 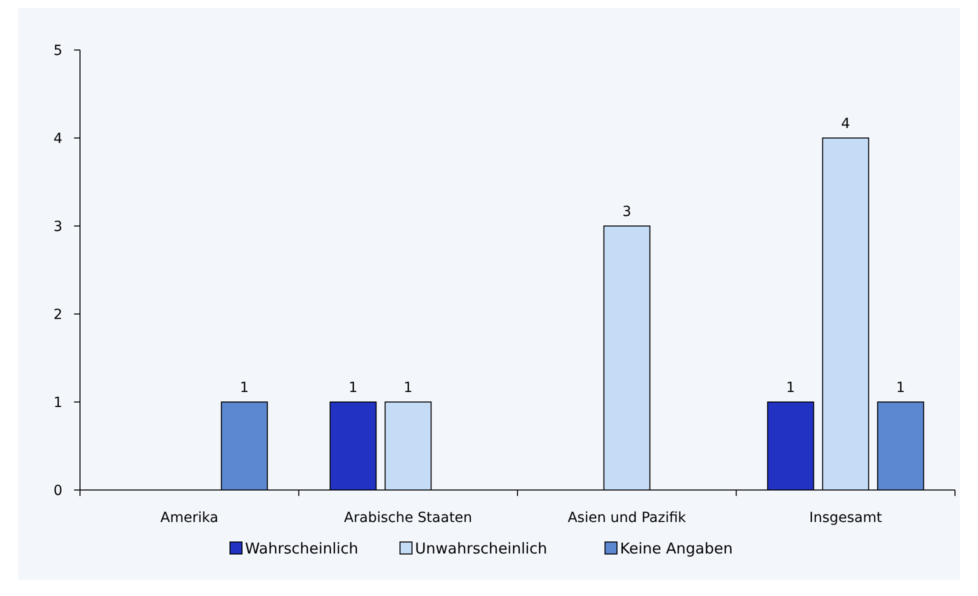 I want to click on x-tick-label: Amerika, so click(x=189, y=518).